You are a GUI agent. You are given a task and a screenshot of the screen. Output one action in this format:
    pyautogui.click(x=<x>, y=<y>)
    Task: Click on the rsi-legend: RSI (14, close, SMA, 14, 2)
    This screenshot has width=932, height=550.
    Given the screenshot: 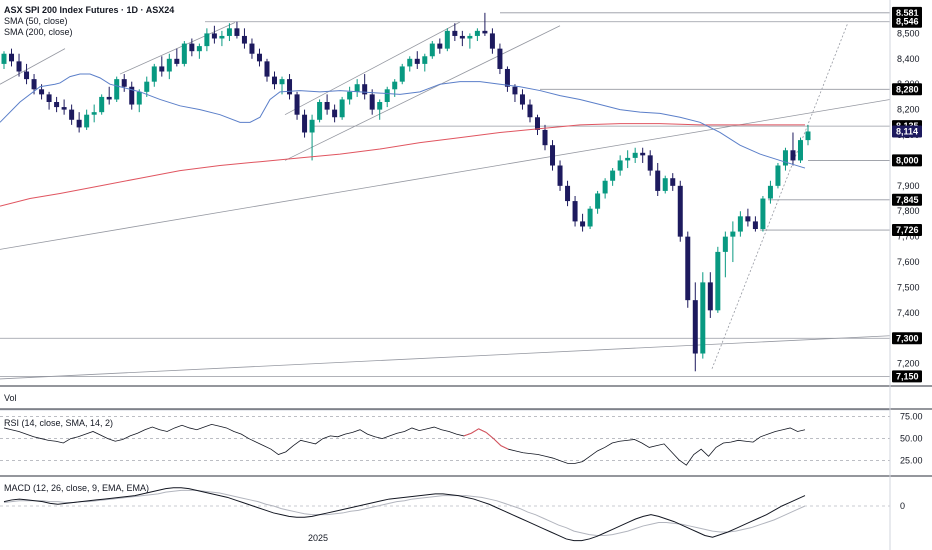 What is the action you would take?
    pyautogui.click(x=59, y=423)
    